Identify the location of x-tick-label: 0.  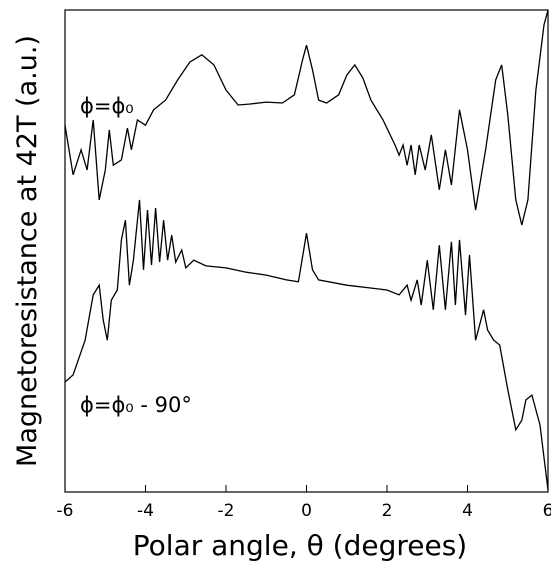
(306, 511).